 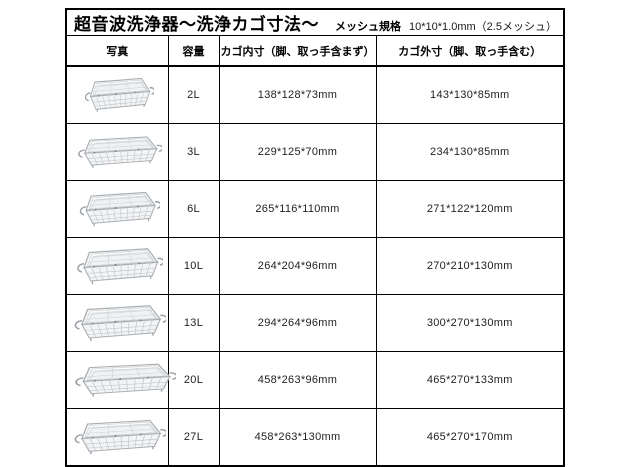 What do you see at coordinates (193, 94) in the screenshot?
I see `capacity-value: 2L` at bounding box center [193, 94].